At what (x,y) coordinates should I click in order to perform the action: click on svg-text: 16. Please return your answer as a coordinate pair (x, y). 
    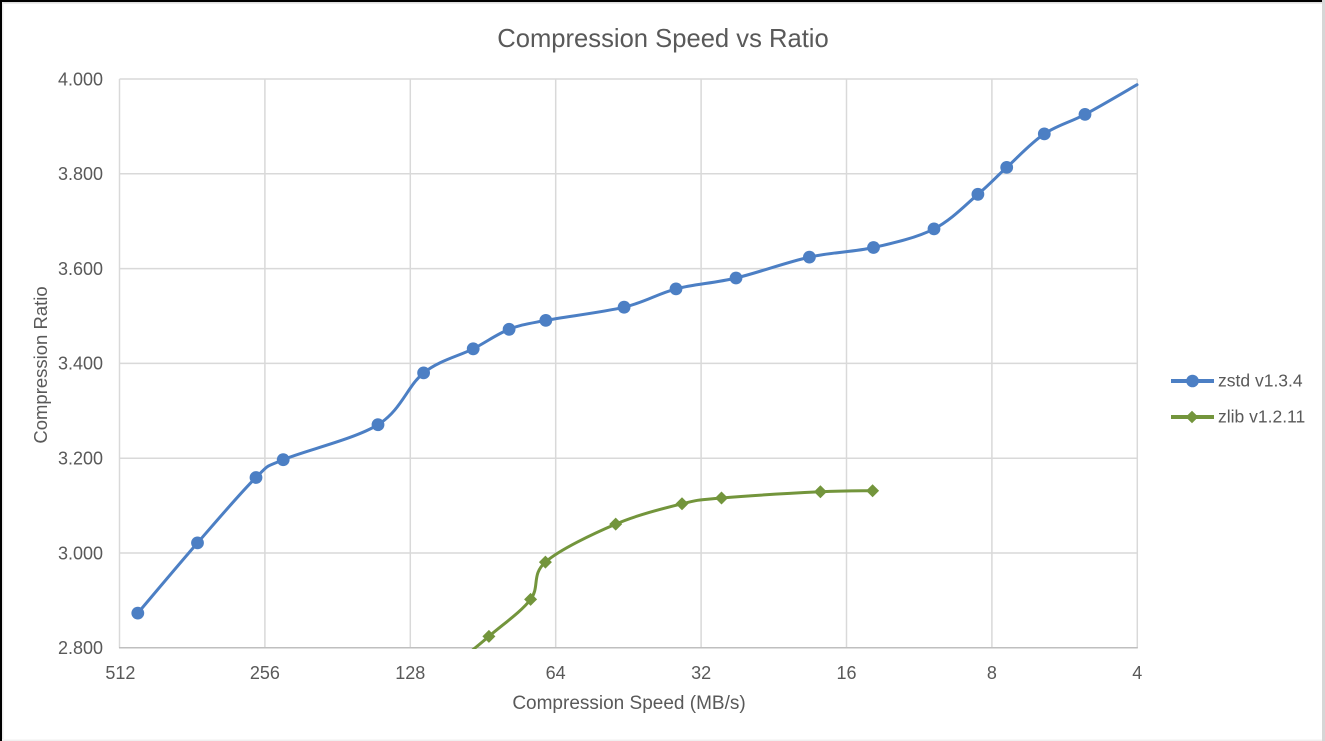
    Looking at the image, I should click on (846, 673).